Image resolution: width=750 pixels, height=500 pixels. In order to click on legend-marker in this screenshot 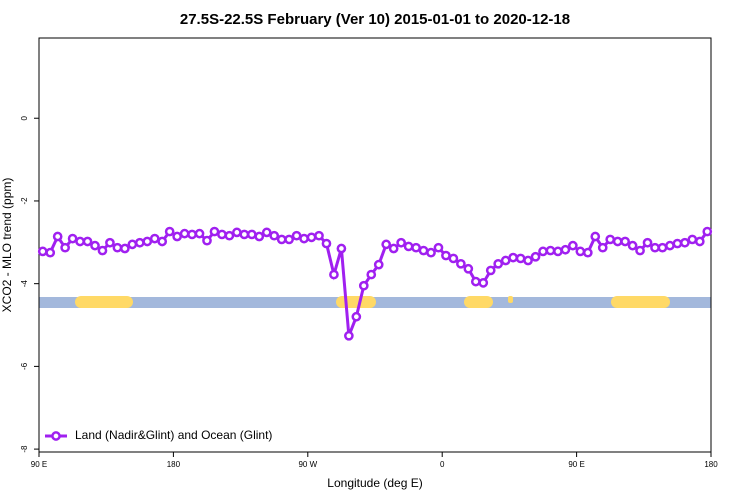, I will do `click(56, 436)`.